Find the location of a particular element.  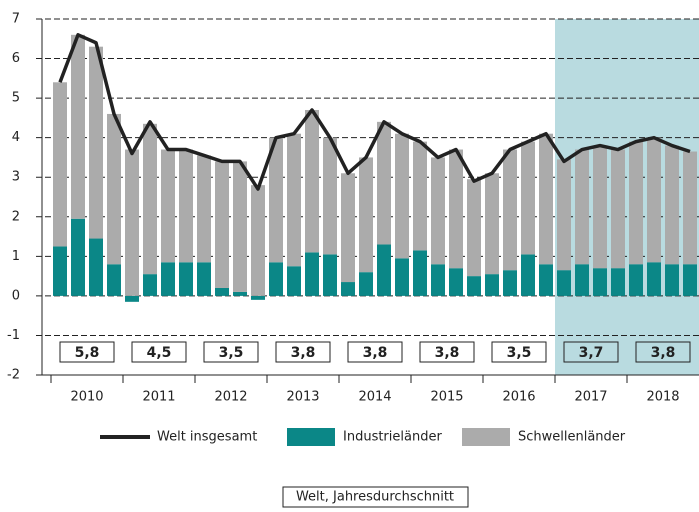

legend-label: Industrieländer is located at coordinates (392, 437).